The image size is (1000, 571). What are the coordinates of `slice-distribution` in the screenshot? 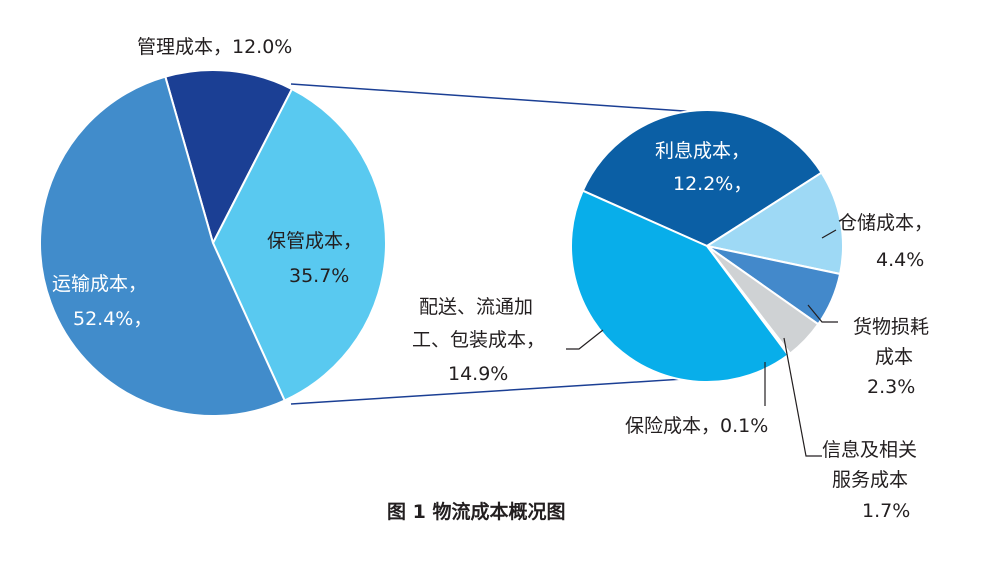 It's located at (680, 286).